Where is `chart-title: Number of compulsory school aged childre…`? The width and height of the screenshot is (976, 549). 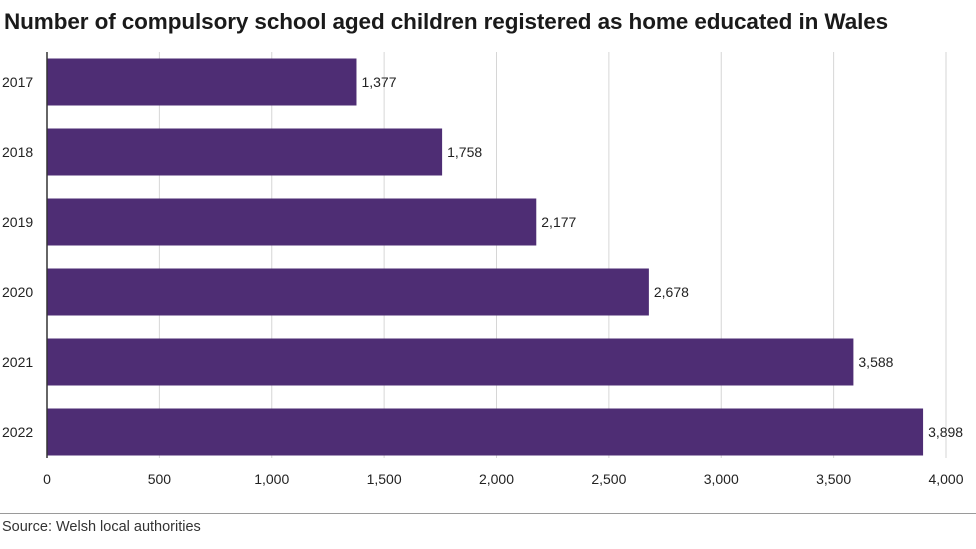
chart-title: Number of compulsory school aged childre… is located at coordinates (446, 21).